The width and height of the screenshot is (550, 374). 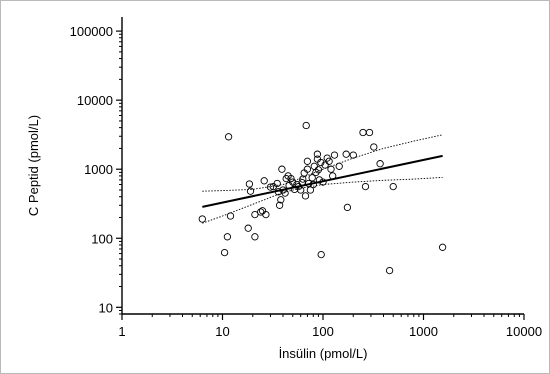 What do you see at coordinates (106, 307) in the screenshot?
I see `y-tick-label: 10` at bounding box center [106, 307].